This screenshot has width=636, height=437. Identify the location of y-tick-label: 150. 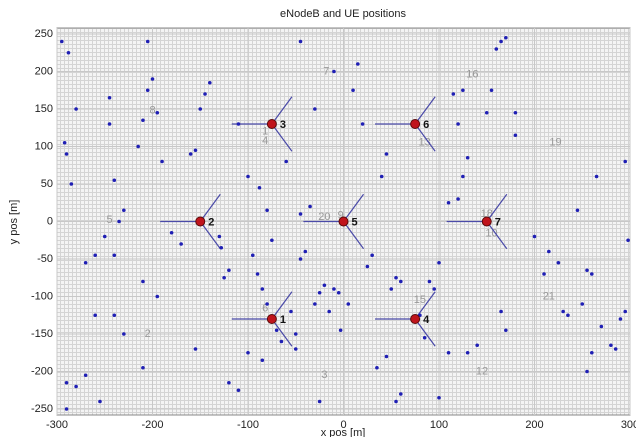
(44, 109).